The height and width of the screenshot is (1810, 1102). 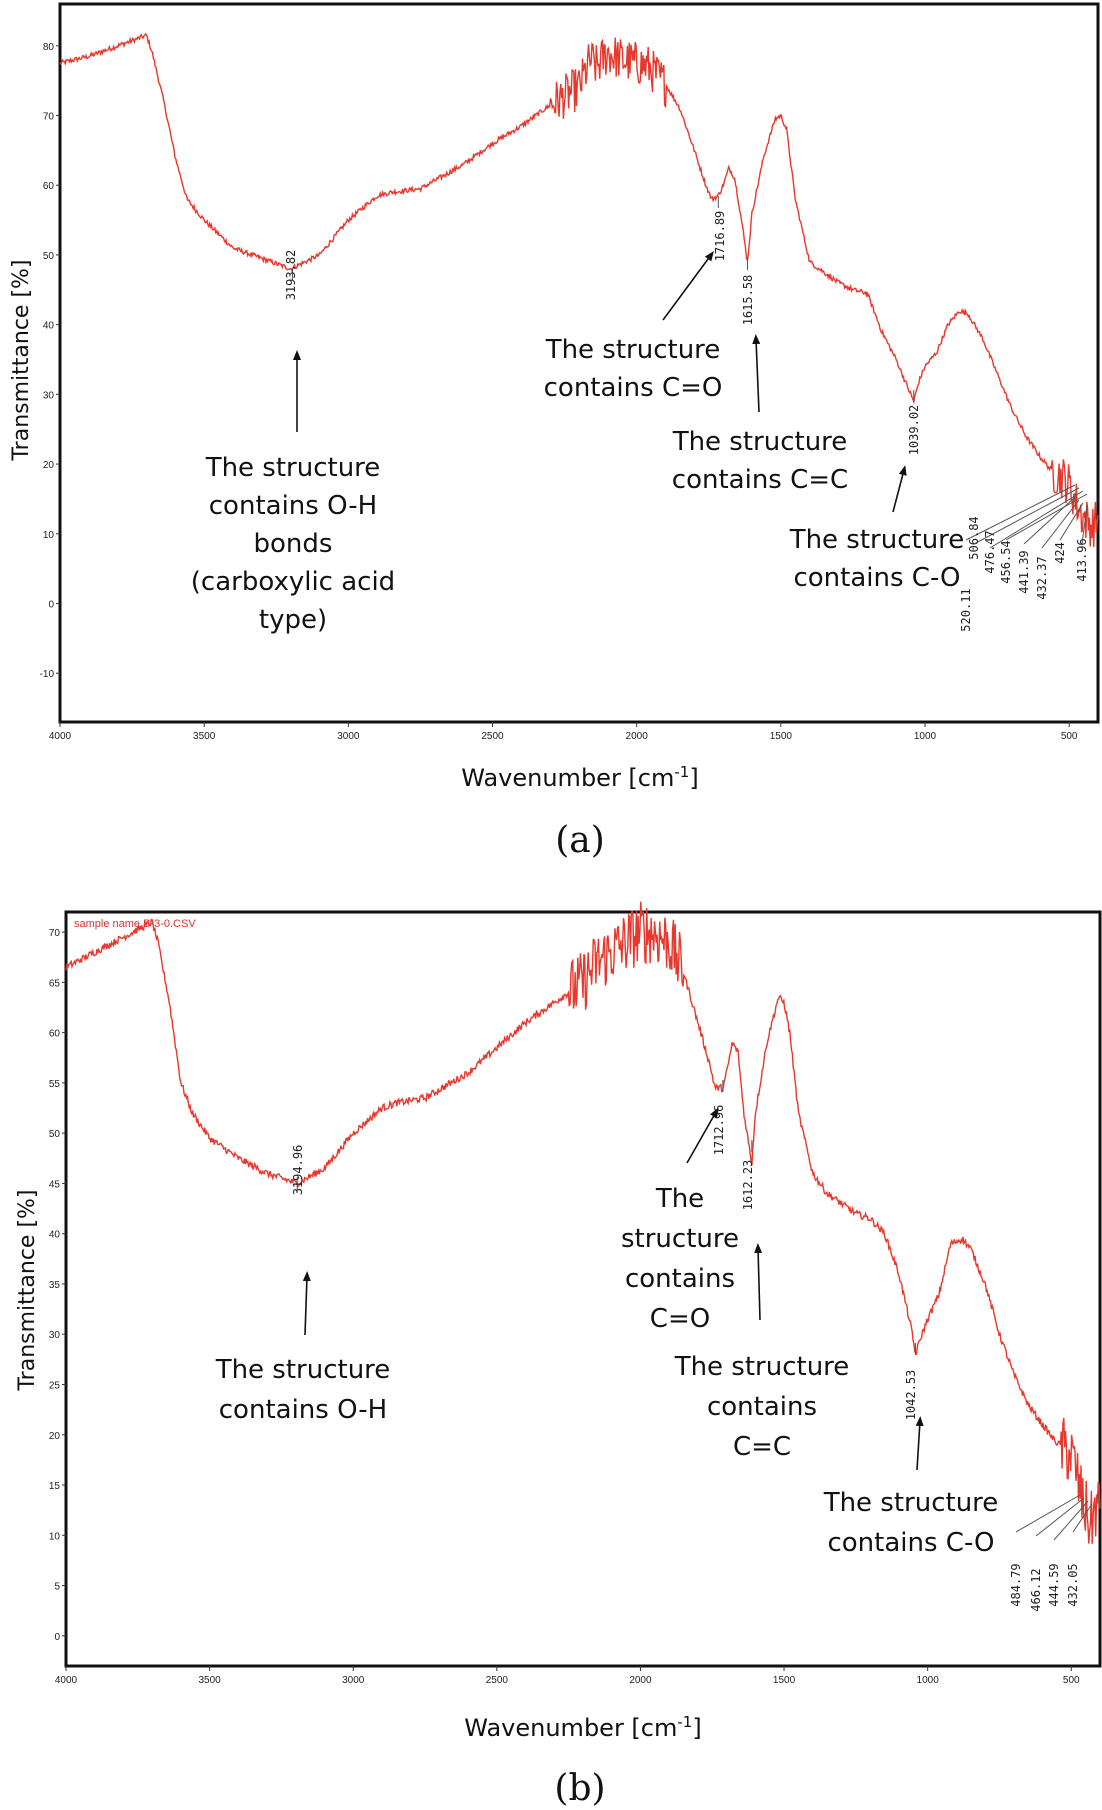 I want to click on y-tick-label: 50, so click(x=55, y=1134).